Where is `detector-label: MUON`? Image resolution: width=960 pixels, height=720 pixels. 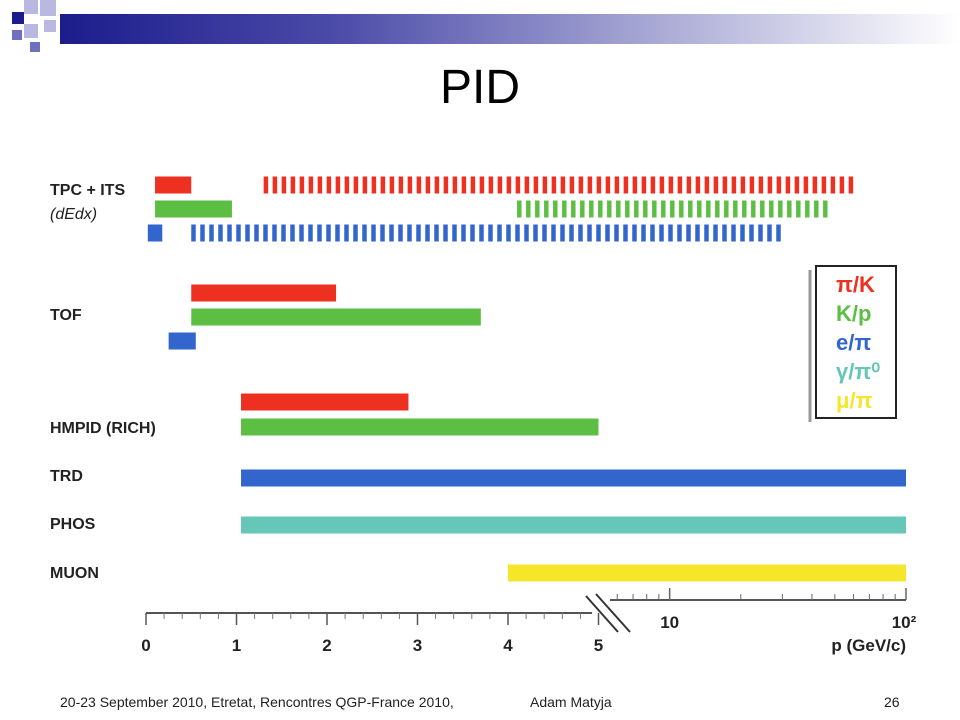 detector-label: MUON is located at coordinates (74, 573).